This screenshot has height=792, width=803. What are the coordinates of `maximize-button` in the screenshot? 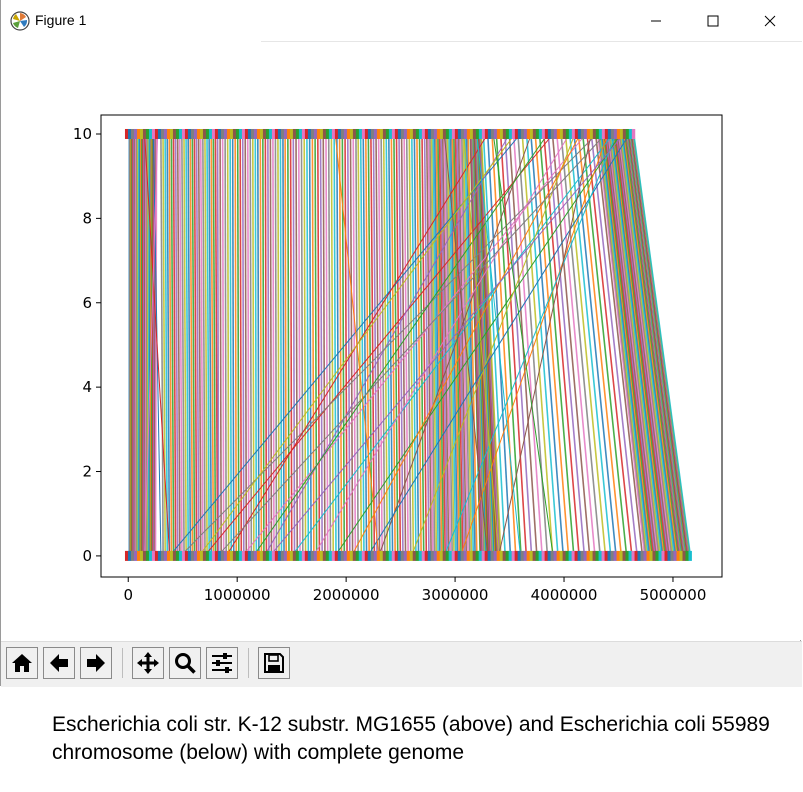 It's located at (713, 21).